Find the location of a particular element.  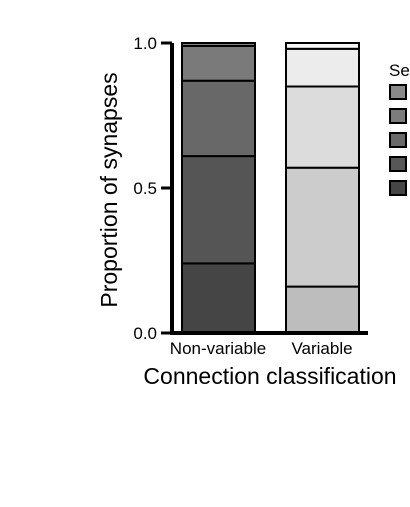

y-tick-label: 1.0 is located at coordinates (145, 43).